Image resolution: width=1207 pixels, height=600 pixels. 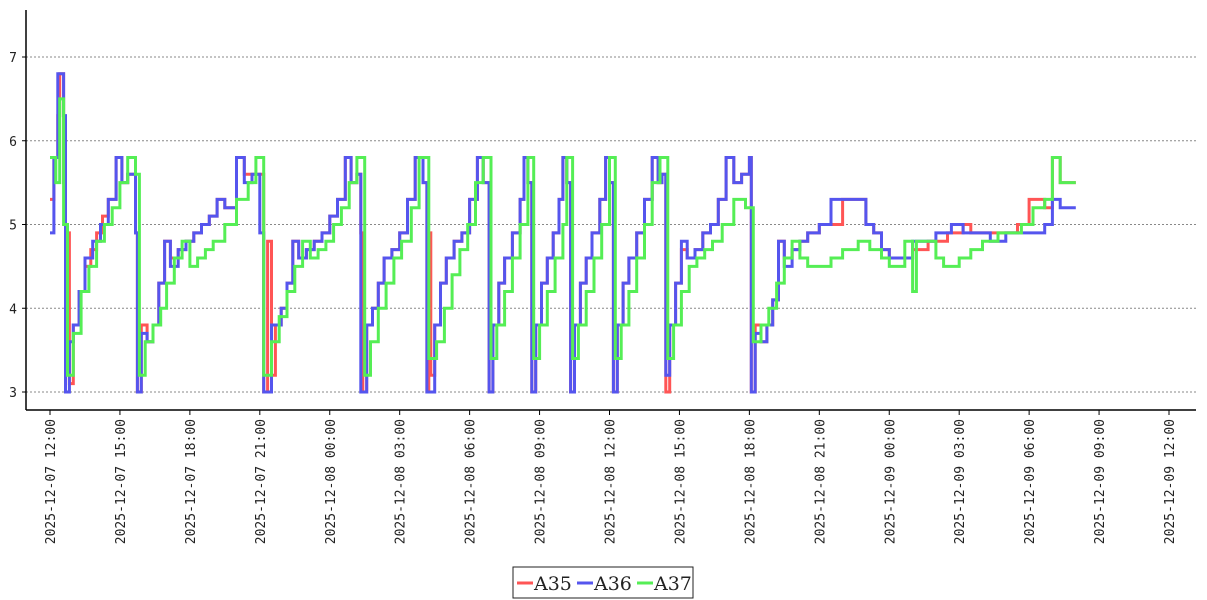 What do you see at coordinates (1170, 481) in the screenshot?
I see `x-tick-label: 2025-12-09 12:00` at bounding box center [1170, 481].